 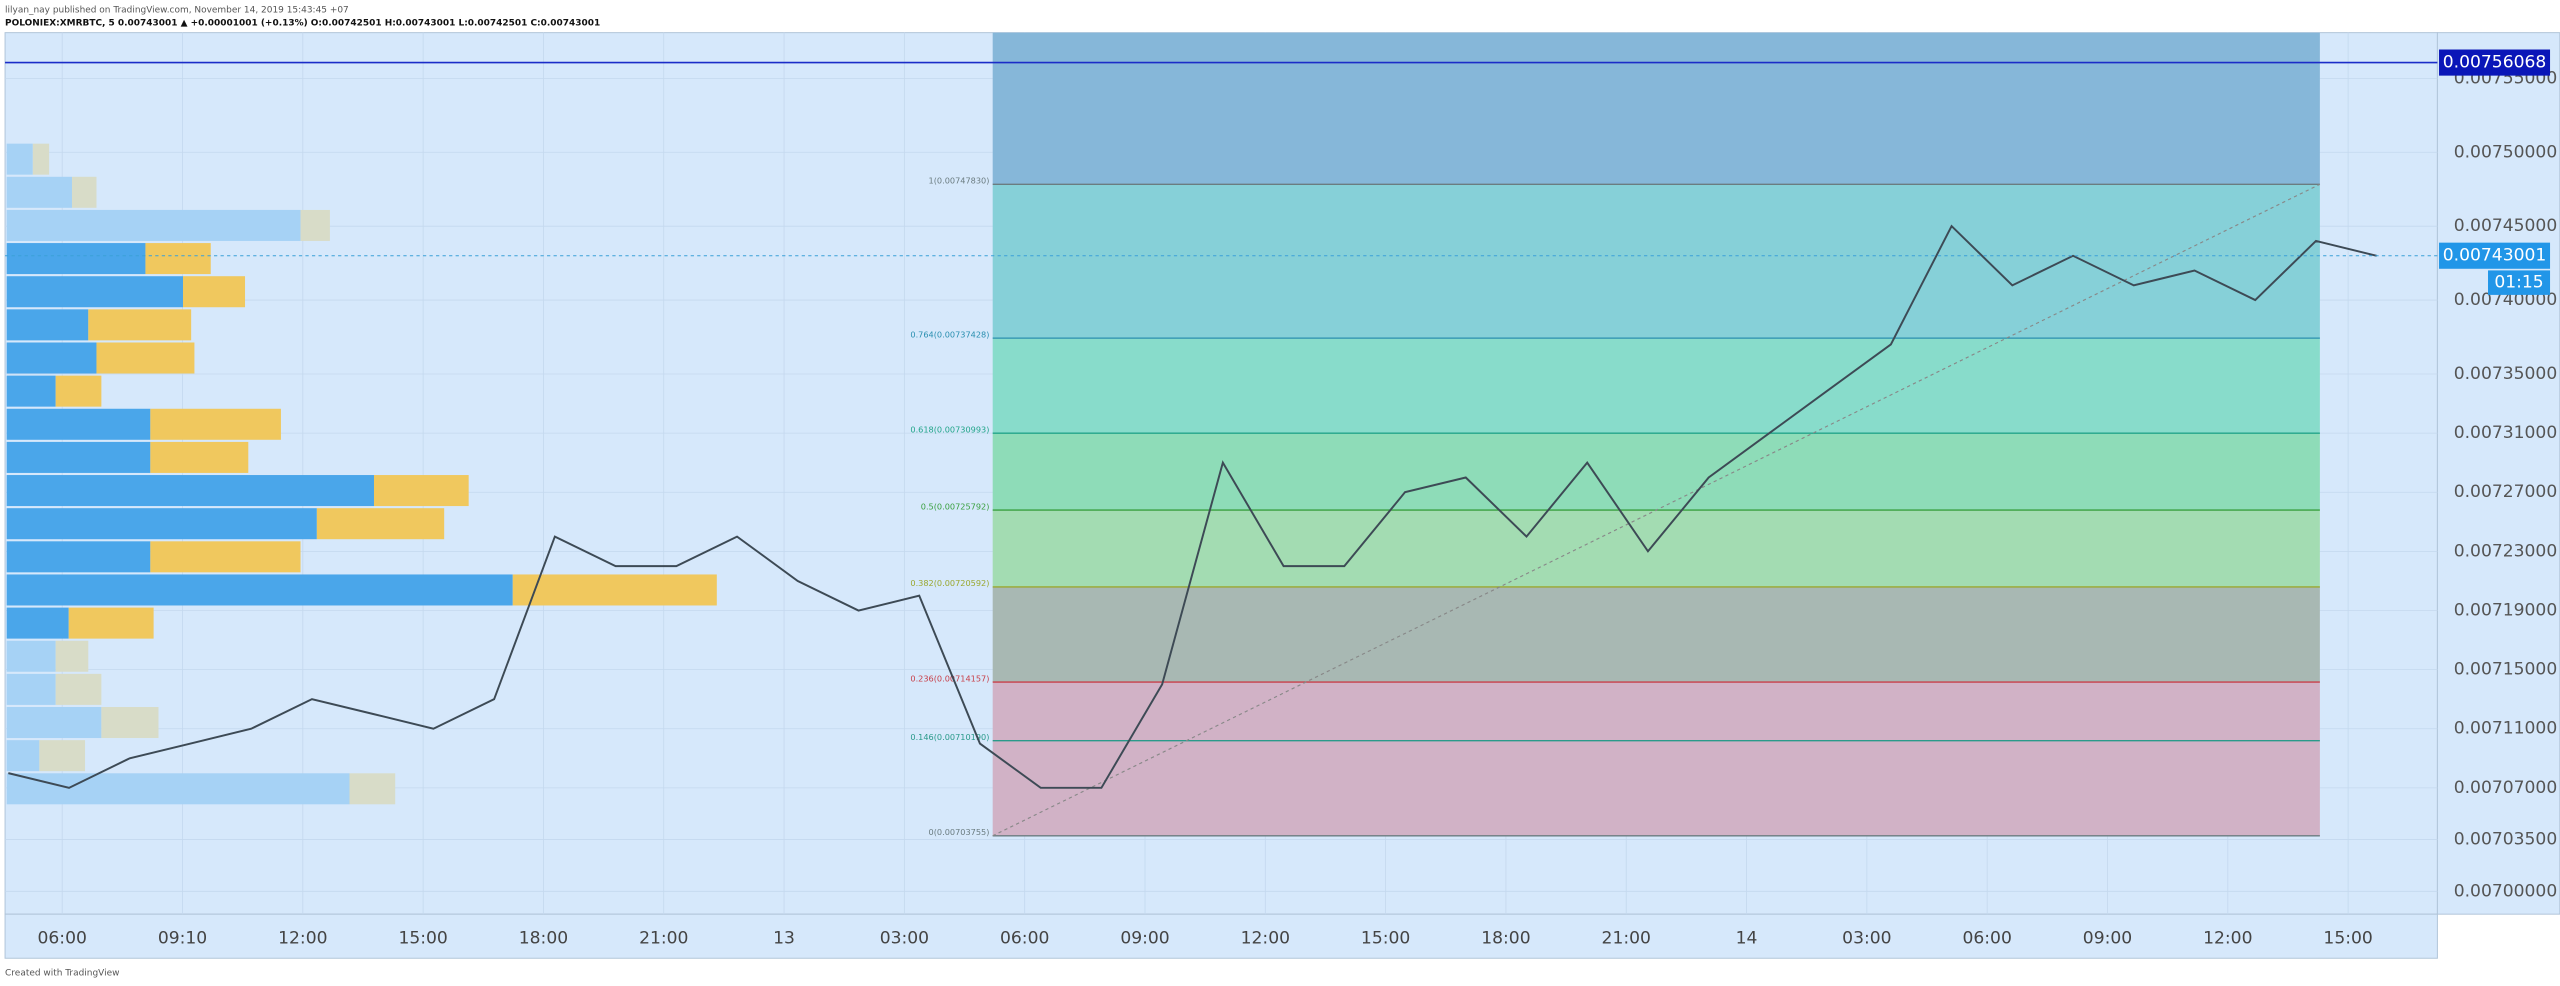 I want to click on high-tag: 0.00756068, so click(x=2495, y=63).